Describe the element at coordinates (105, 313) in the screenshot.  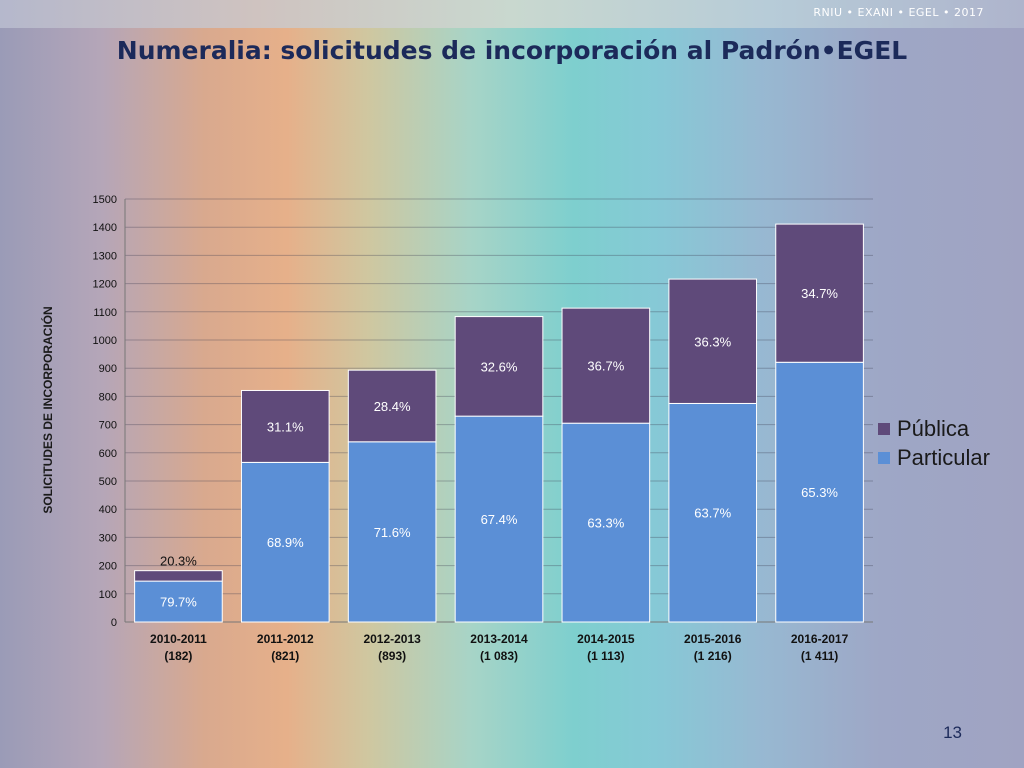
I see `y-tick-label: 1100` at that location.